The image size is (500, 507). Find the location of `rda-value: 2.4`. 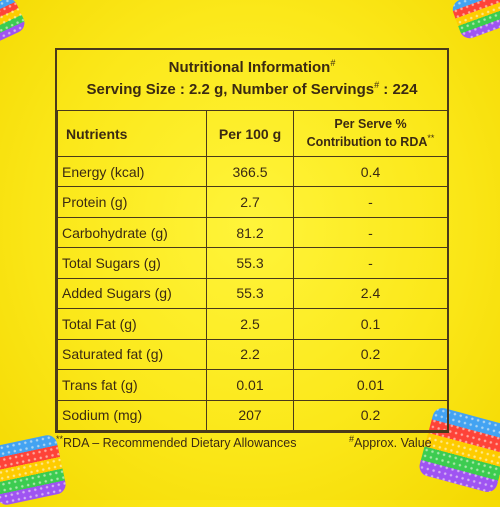

rda-value: 2.4 is located at coordinates (370, 293).